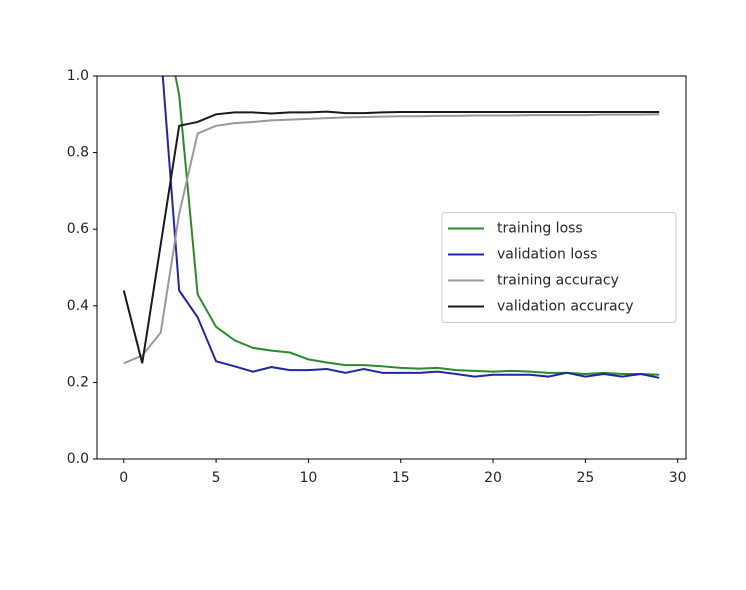 The height and width of the screenshot is (590, 746). I want to click on y-tick-label: 0.0, so click(78, 459).